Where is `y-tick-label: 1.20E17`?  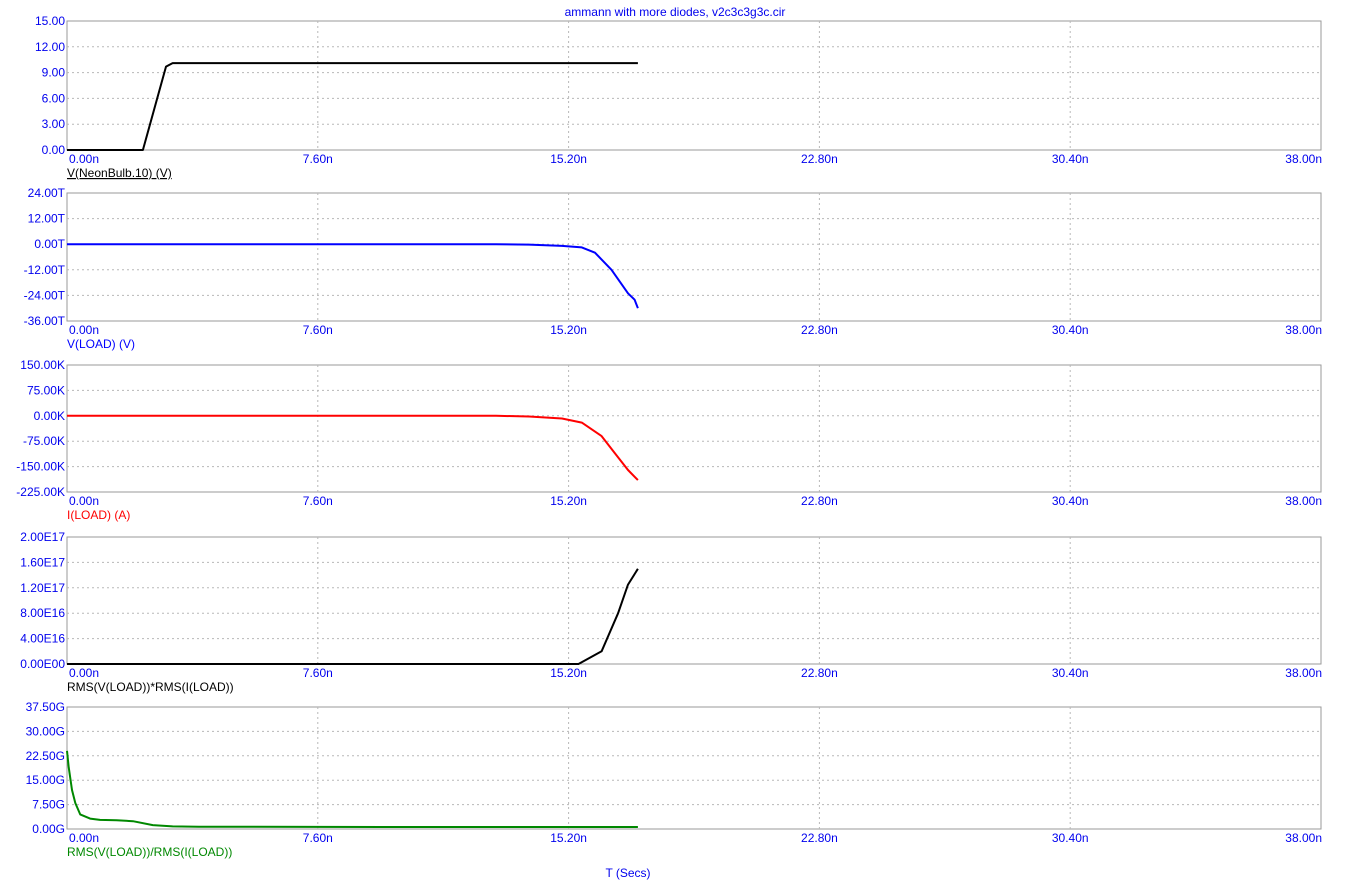 y-tick-label: 1.20E17 is located at coordinates (42, 588).